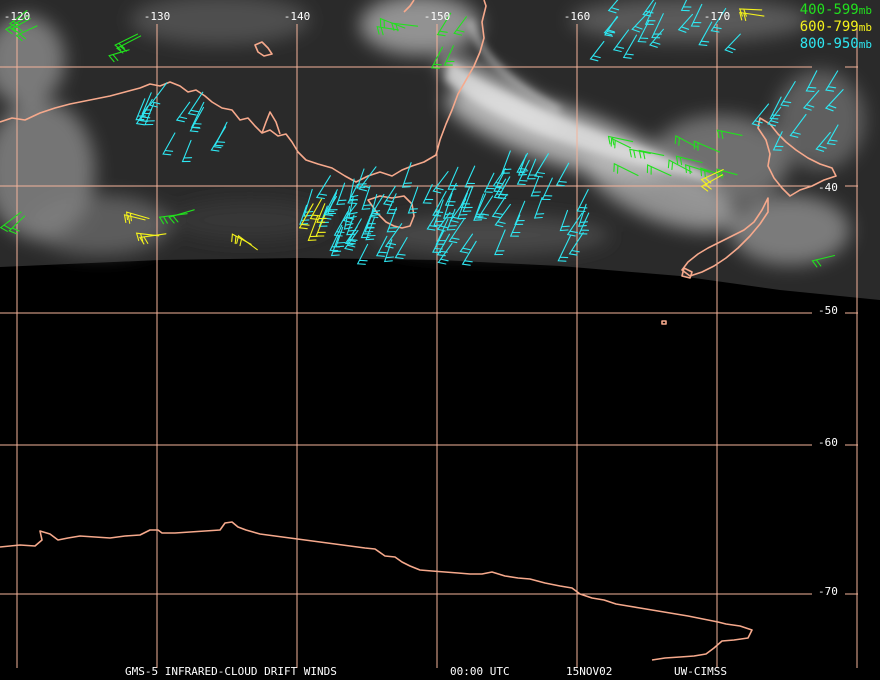 The width and height of the screenshot is (880, 680). Describe the element at coordinates (717, 16) in the screenshot. I see `lon-label-170: -170` at that location.